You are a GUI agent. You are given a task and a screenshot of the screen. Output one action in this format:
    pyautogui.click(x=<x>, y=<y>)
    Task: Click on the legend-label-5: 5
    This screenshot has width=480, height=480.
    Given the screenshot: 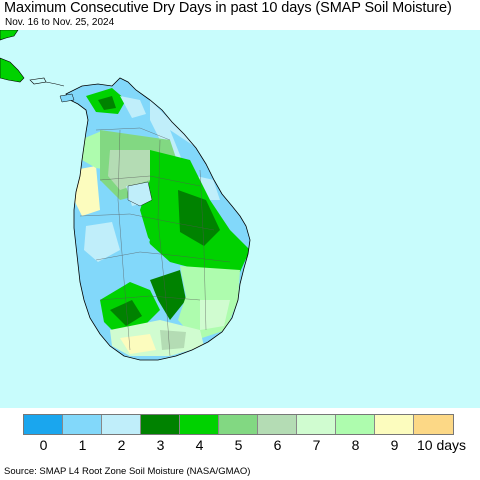 What is the action you would take?
    pyautogui.click(x=238, y=445)
    